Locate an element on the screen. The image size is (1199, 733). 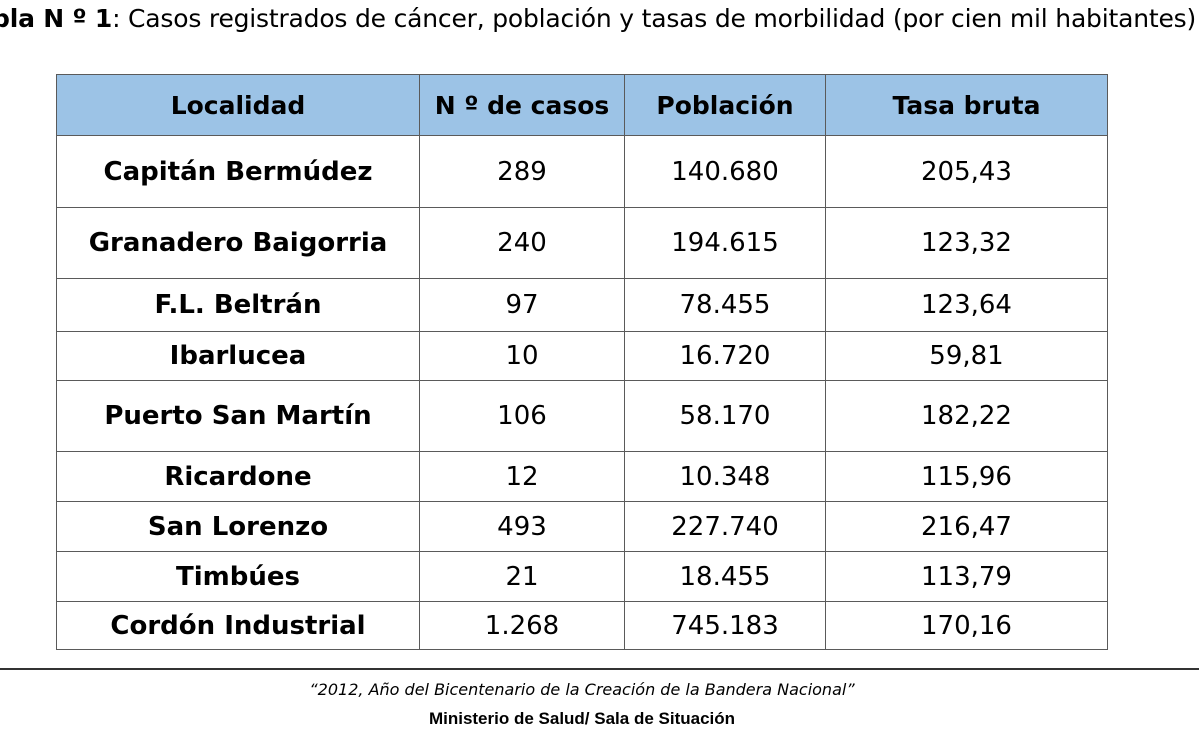
cell-casos: 21 is located at coordinates (522, 576).